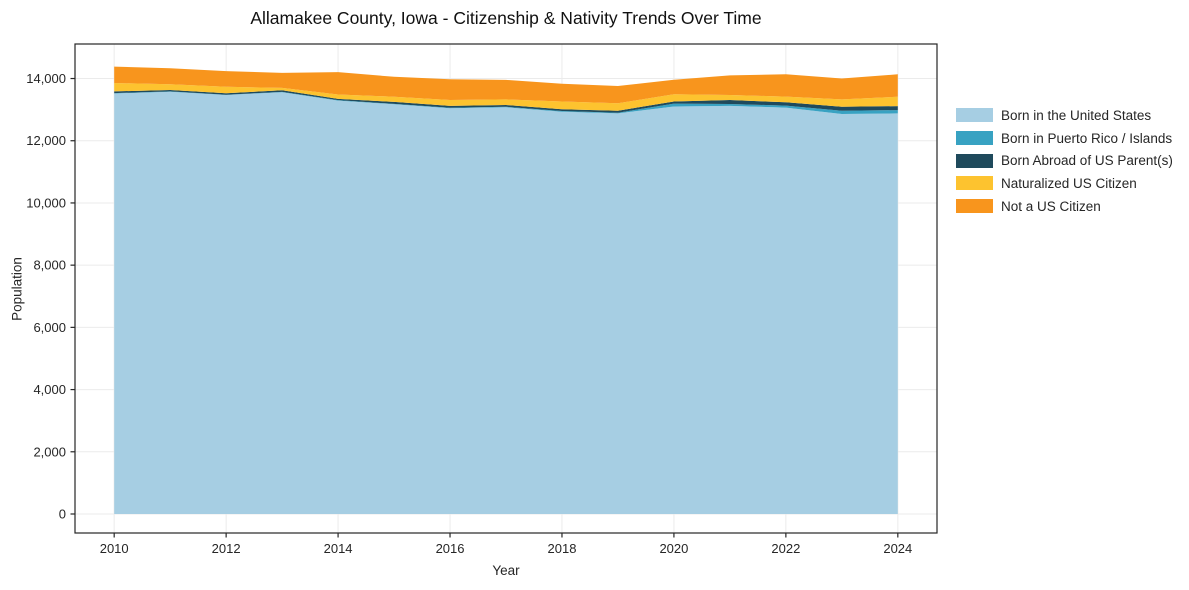 This screenshot has height=590, width=1189. Describe the element at coordinates (562, 548) in the screenshot. I see `x-tick-label: 2018` at that location.